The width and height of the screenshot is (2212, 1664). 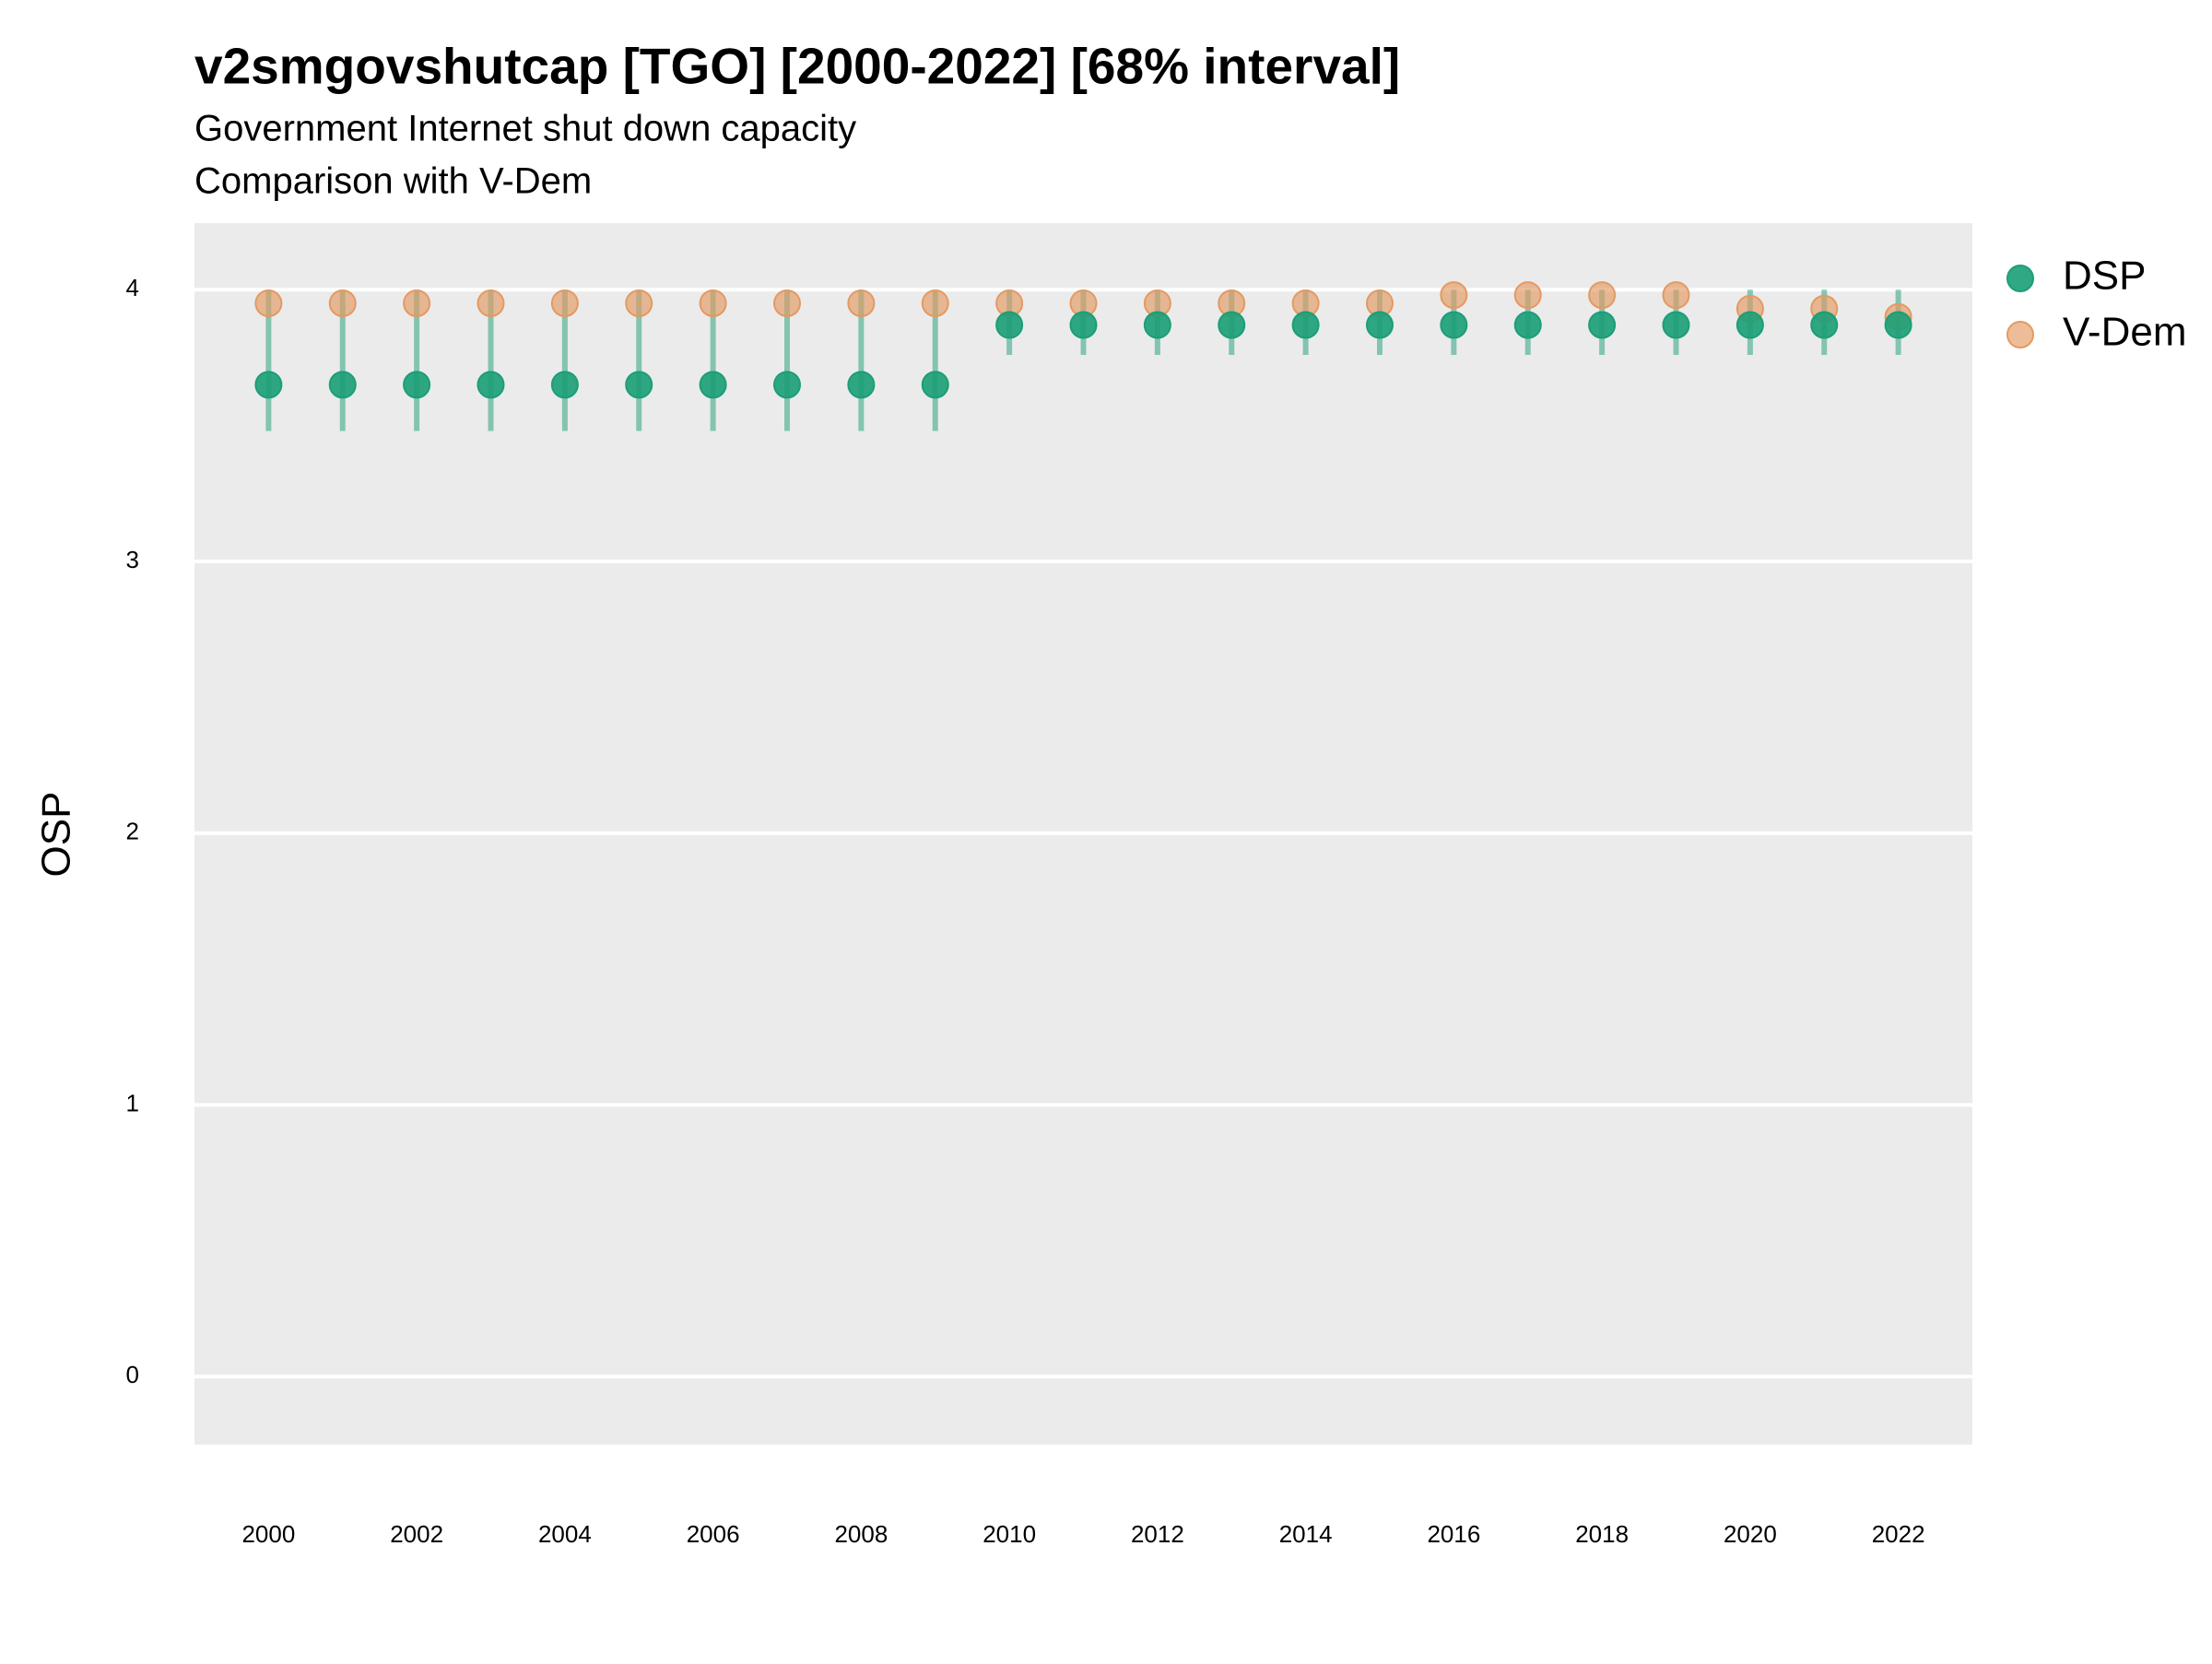 What do you see at coordinates (393, 181) in the screenshot?
I see `chart-caption: Comparison with V-Dem` at bounding box center [393, 181].